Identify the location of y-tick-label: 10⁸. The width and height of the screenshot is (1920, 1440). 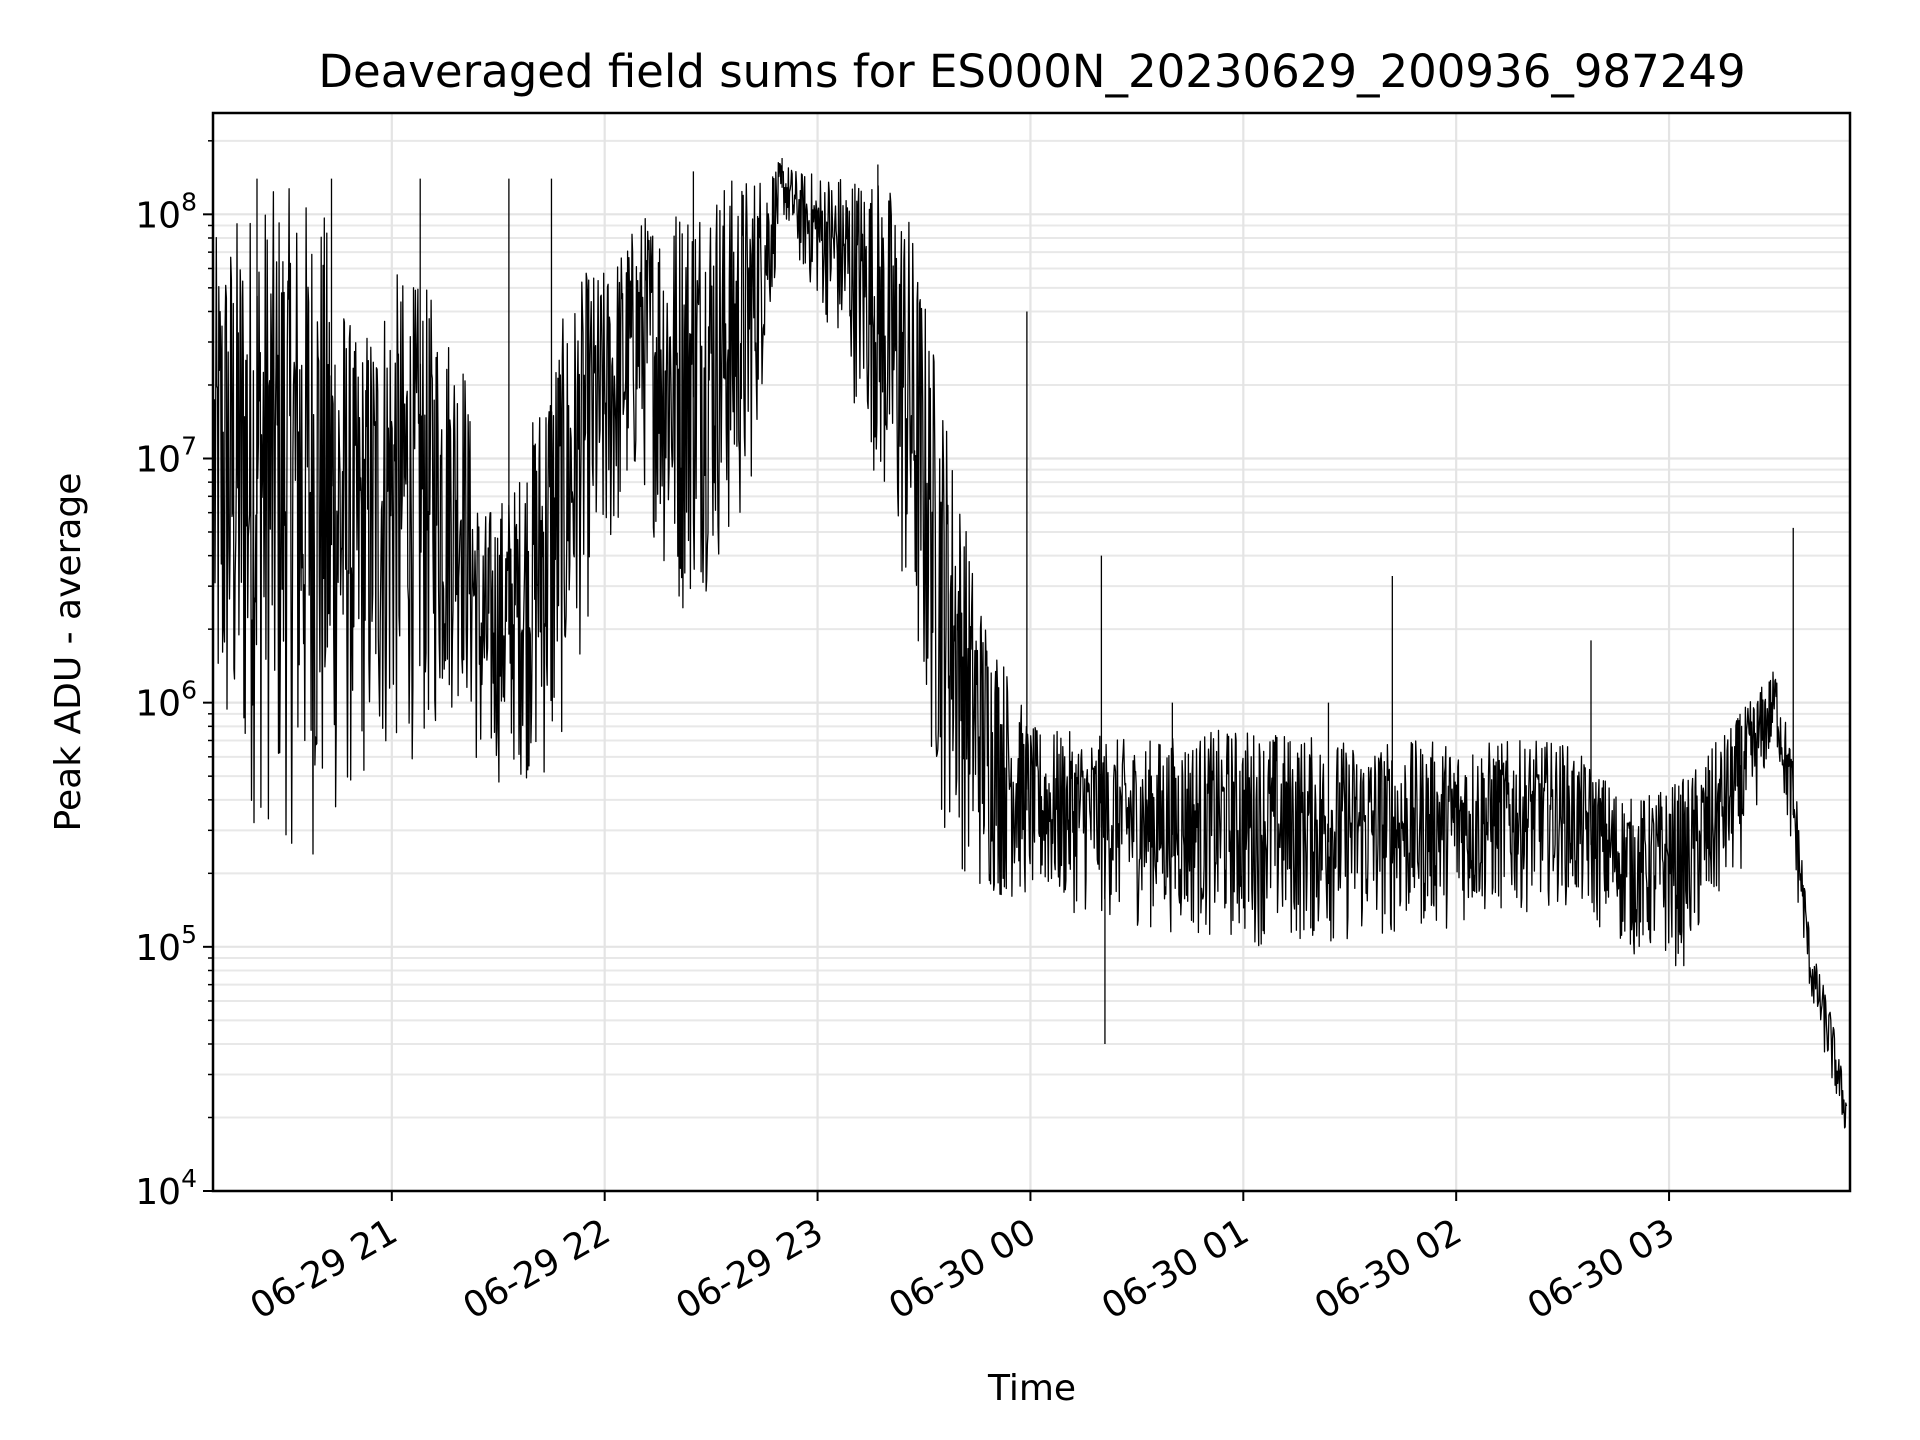
(166, 211).